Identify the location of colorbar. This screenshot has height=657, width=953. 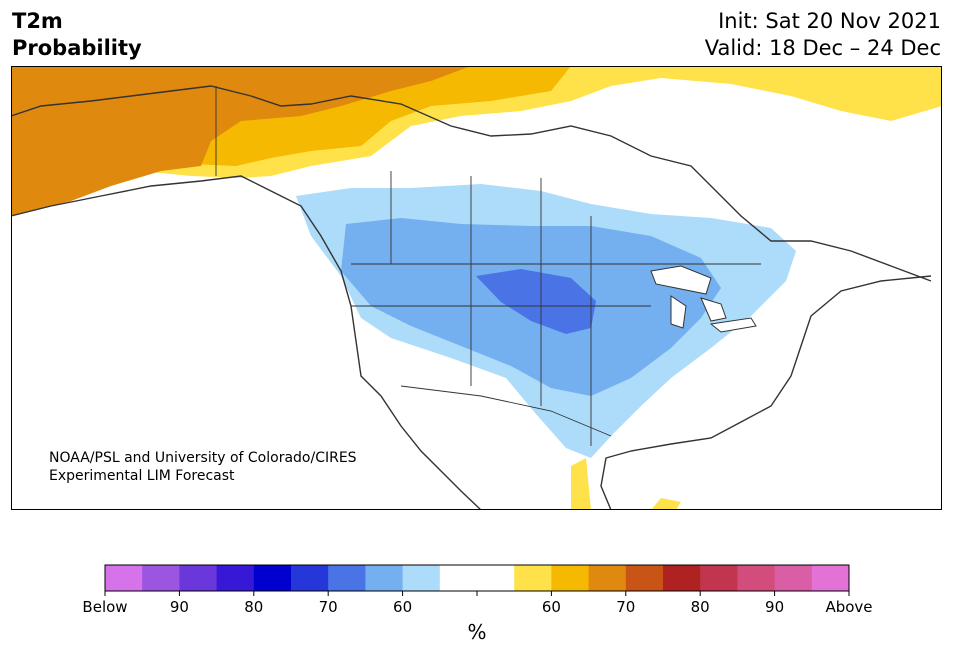
(477, 580).